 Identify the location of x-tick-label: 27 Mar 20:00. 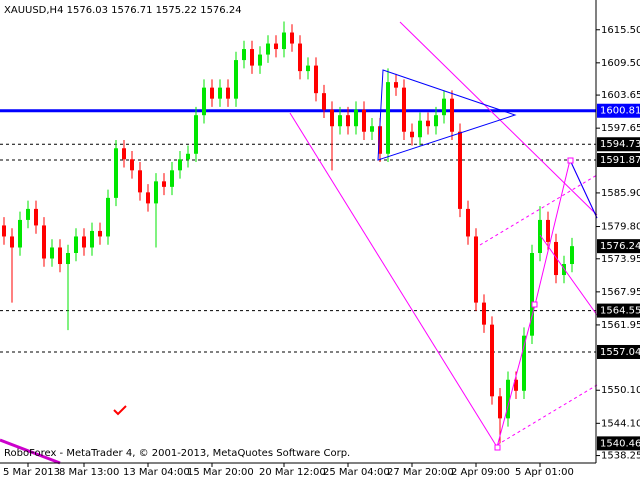
(420, 472).